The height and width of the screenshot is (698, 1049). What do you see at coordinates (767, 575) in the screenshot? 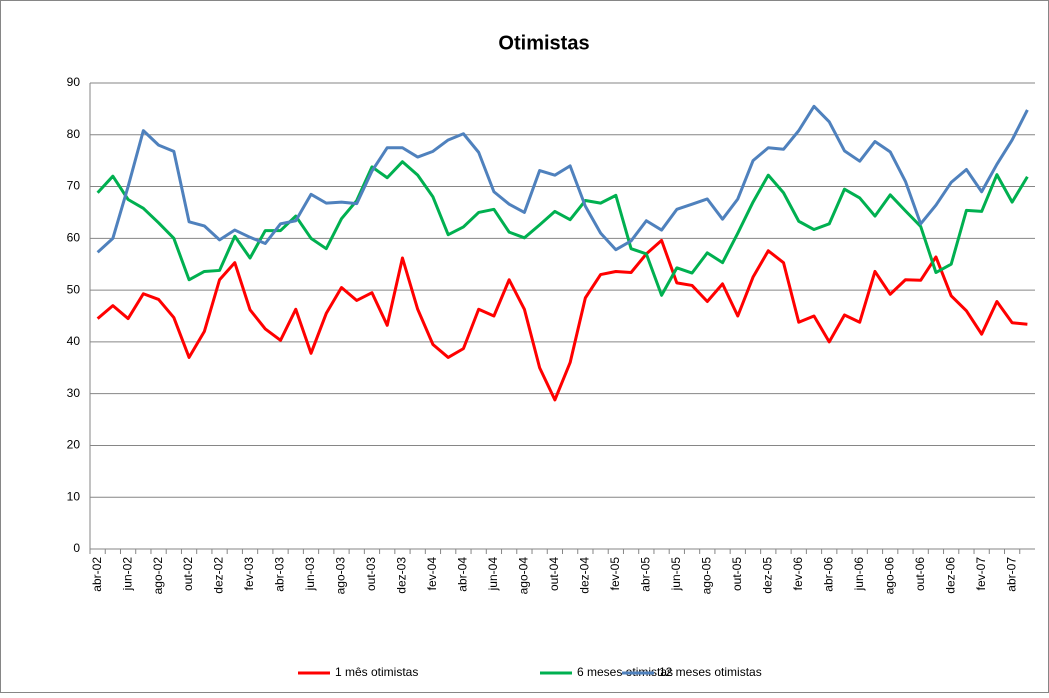
I see `x-tick-label: dez-05` at bounding box center [767, 575].